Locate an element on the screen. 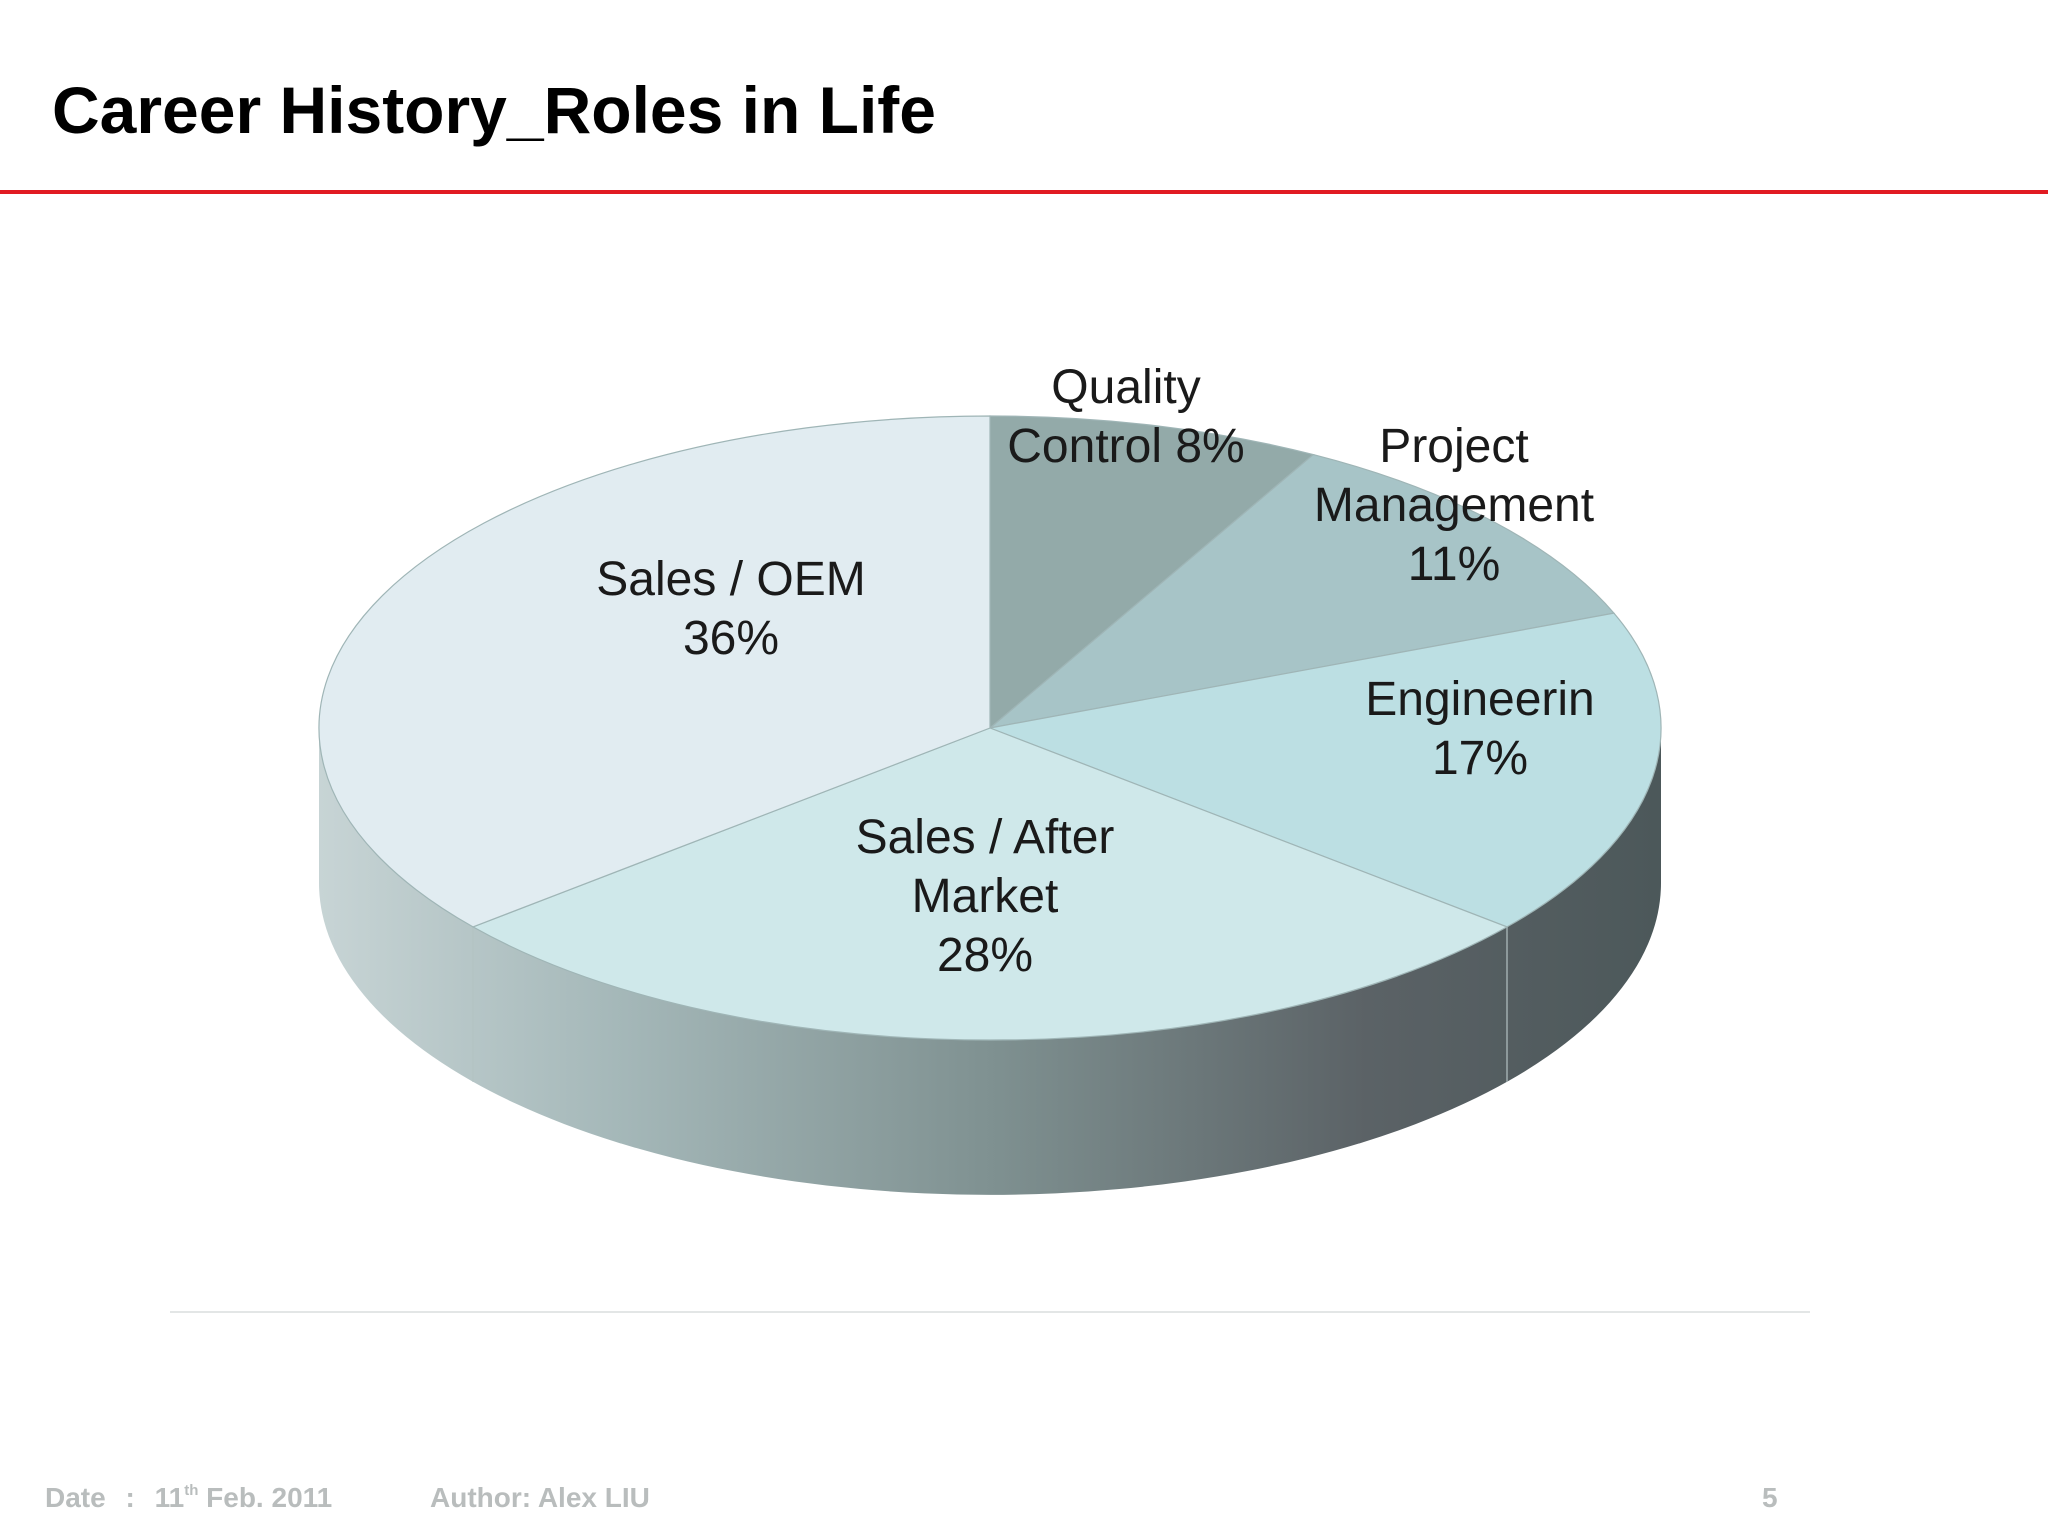  pie-slice-engineerin is located at coordinates (1324, 770).